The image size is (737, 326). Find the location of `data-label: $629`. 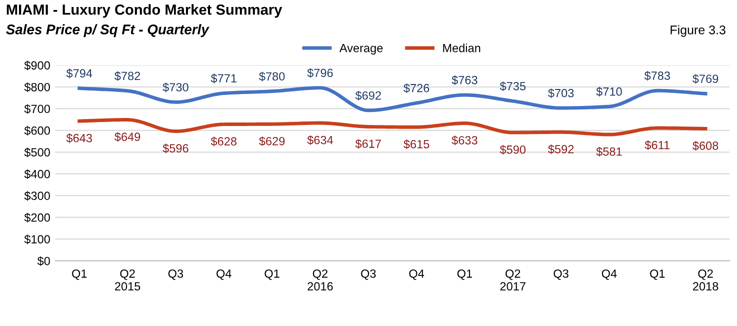

data-label: $629 is located at coordinates (272, 141).